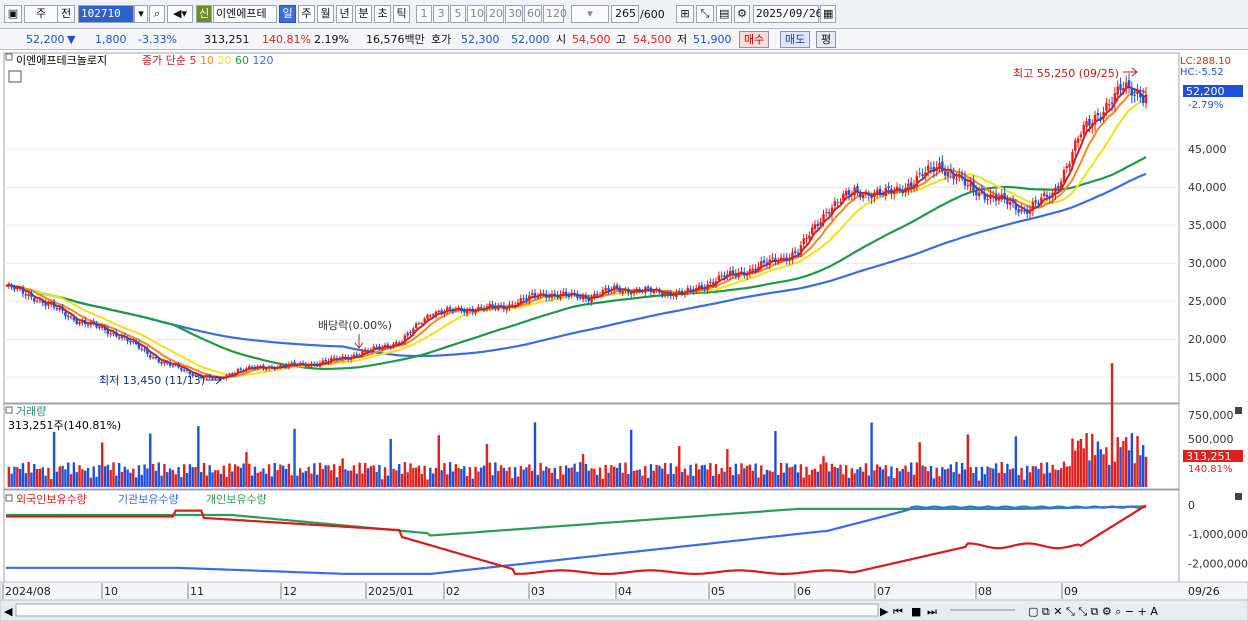 This screenshot has height=621, width=1248. What do you see at coordinates (754, 39) in the screenshot?
I see `buy-button: 매수` at bounding box center [754, 39].